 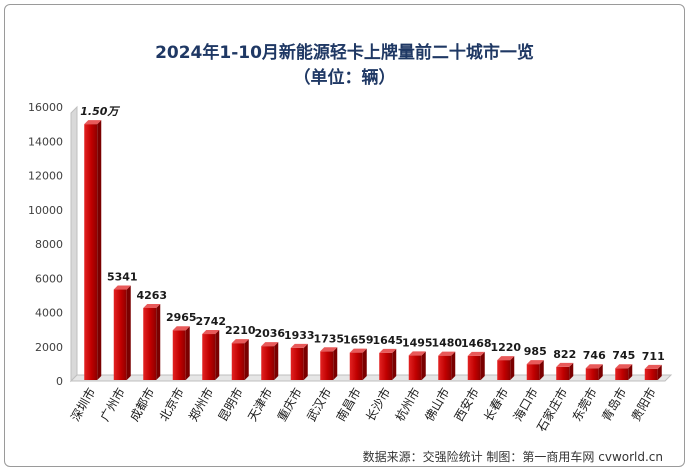 What do you see at coordinates (358, 340) in the screenshot?
I see `bar-data-label: 1659` at bounding box center [358, 340].